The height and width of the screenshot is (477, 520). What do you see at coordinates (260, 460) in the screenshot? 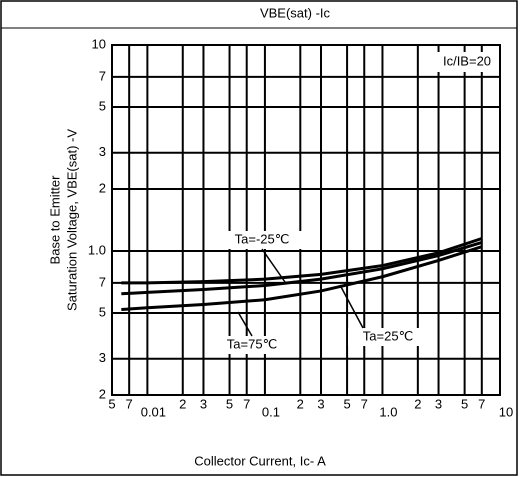
I see `x-axis-label: Collector Current, Ic- A` at bounding box center [260, 460].